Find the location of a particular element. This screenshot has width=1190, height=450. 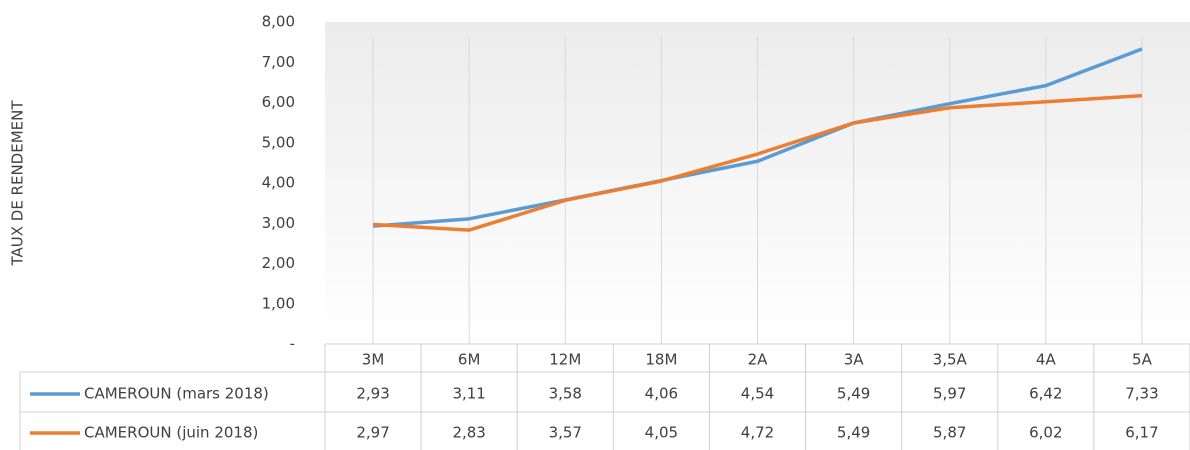

y-tick-label: - is located at coordinates (292, 344).